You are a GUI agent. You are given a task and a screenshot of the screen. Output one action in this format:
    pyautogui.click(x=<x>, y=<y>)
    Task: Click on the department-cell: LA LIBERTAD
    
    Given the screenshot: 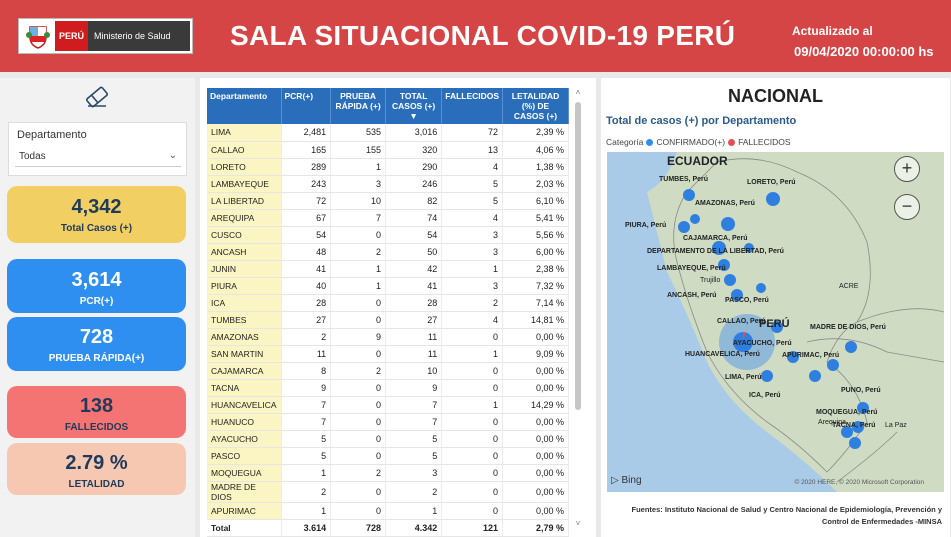 What is the action you would take?
    pyautogui.click(x=244, y=201)
    